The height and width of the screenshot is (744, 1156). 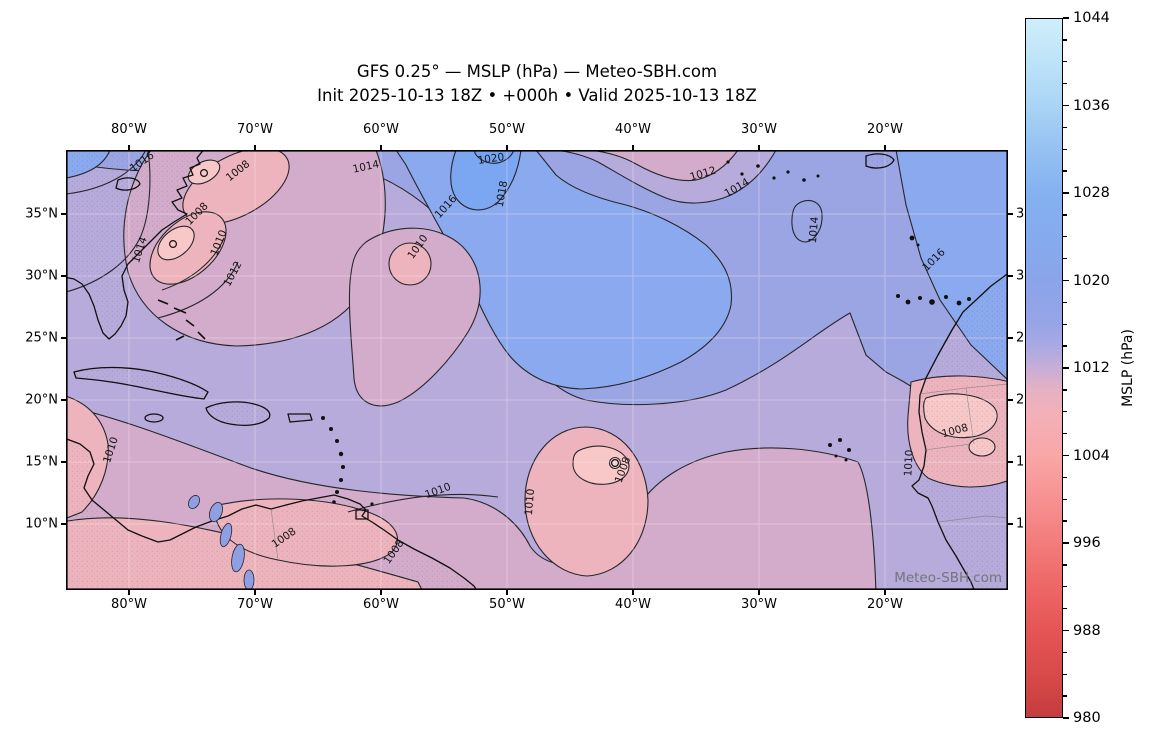 I want to click on colorbar-tick-label: 980, so click(x=1087, y=718).